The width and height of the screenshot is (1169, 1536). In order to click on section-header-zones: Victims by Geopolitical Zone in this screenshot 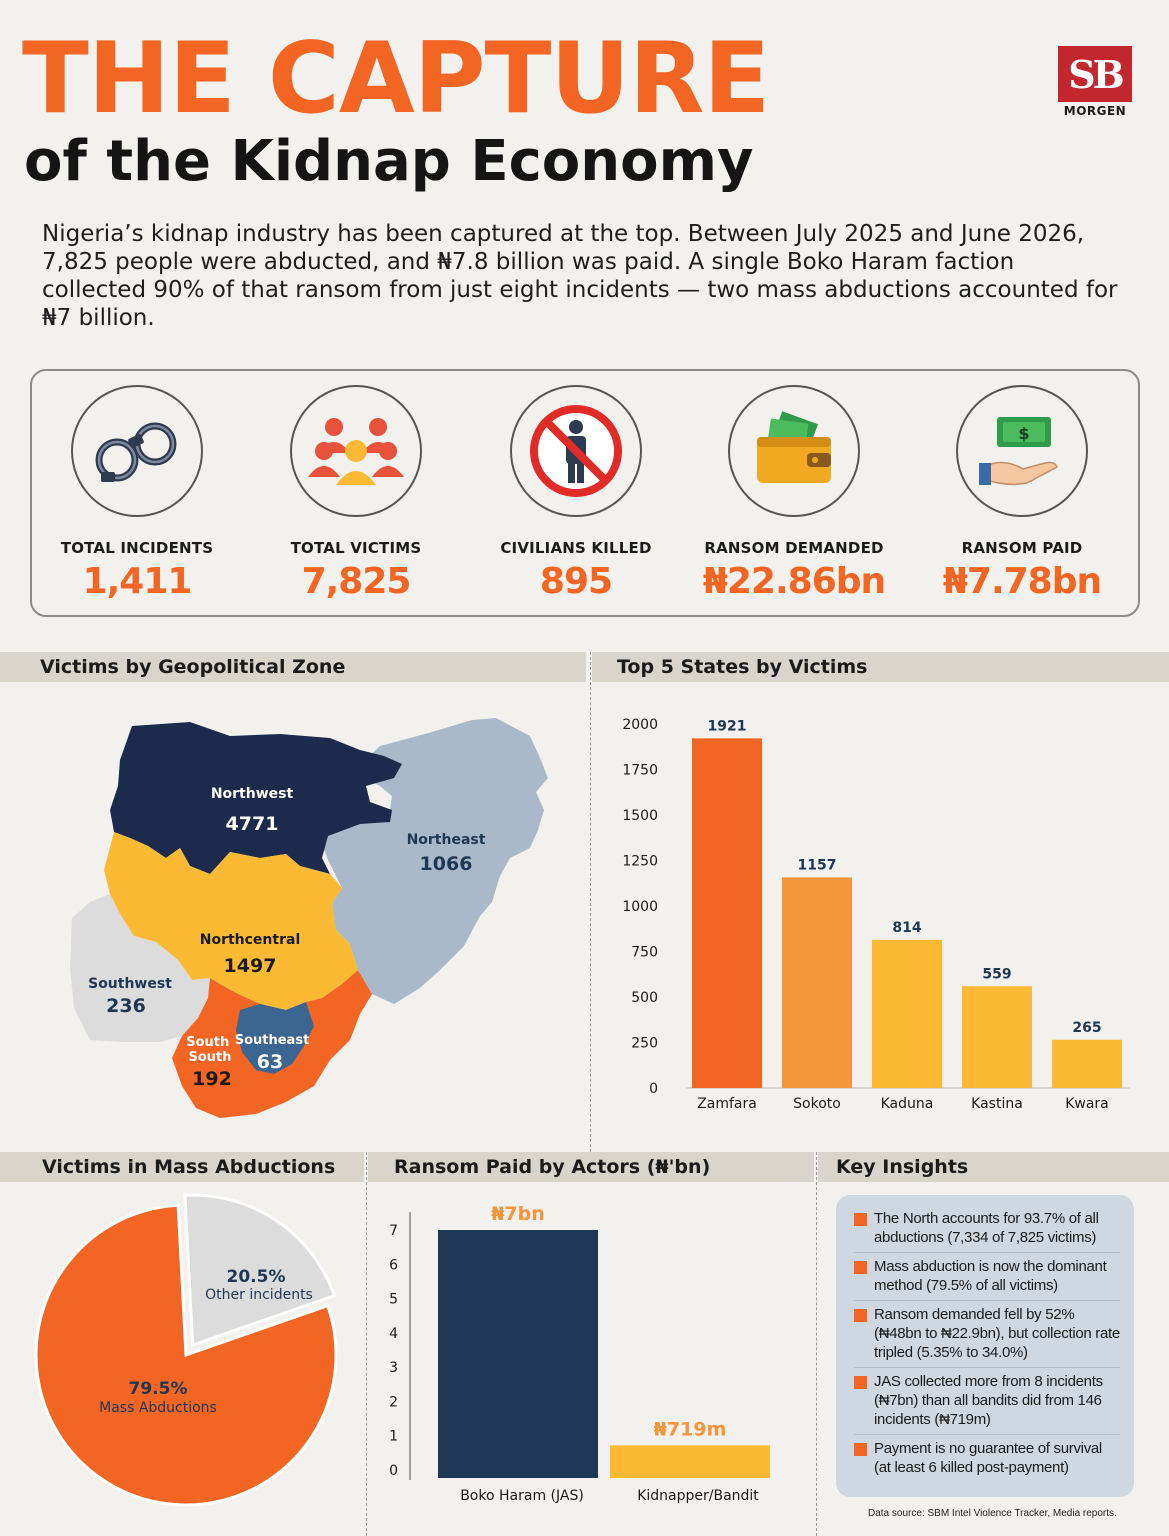, I will do `click(293, 667)`.